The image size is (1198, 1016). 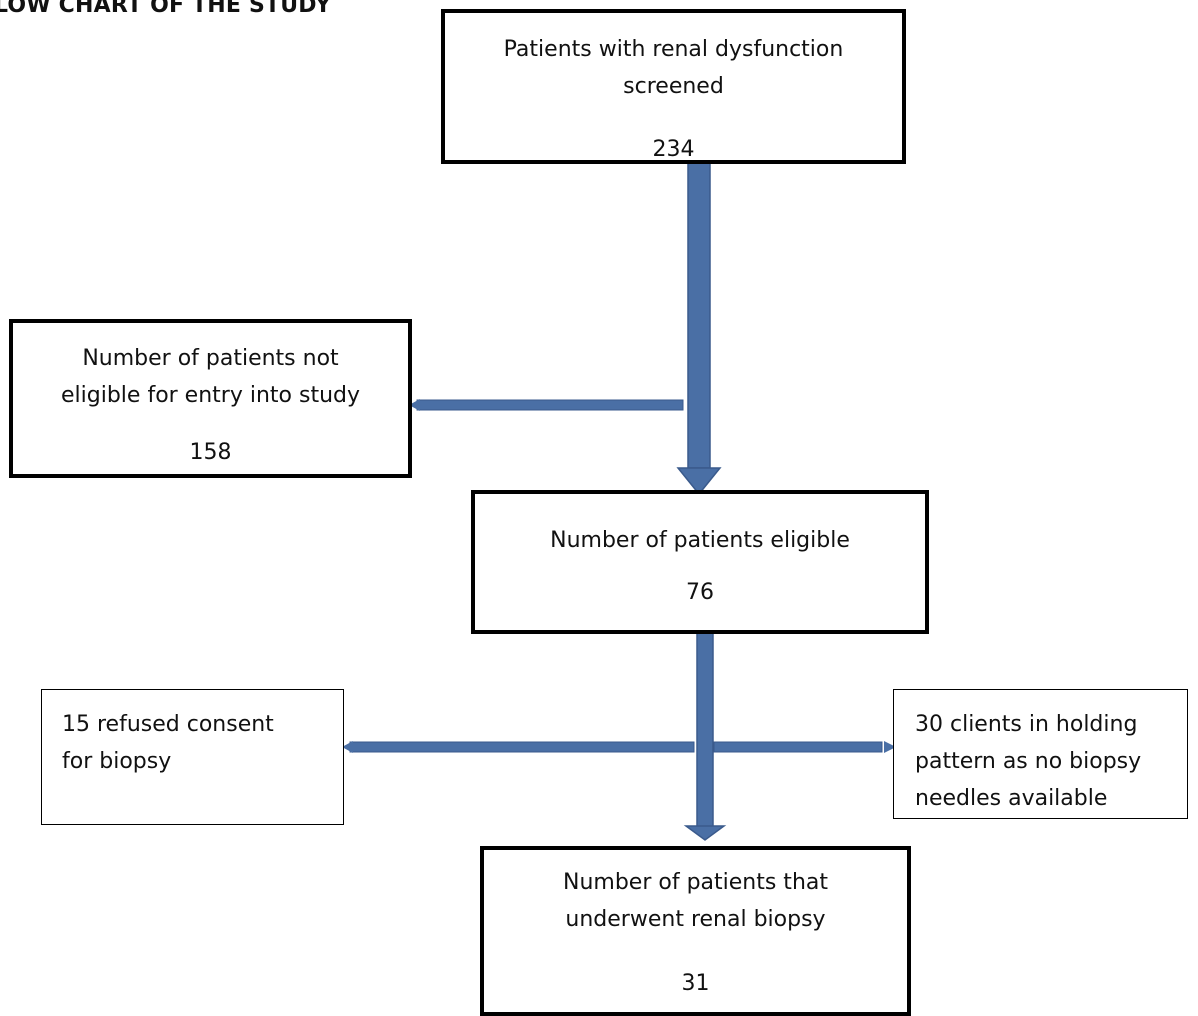 What do you see at coordinates (210, 358) in the screenshot?
I see `node-not-eligible-label-1: Number of patients not` at bounding box center [210, 358].